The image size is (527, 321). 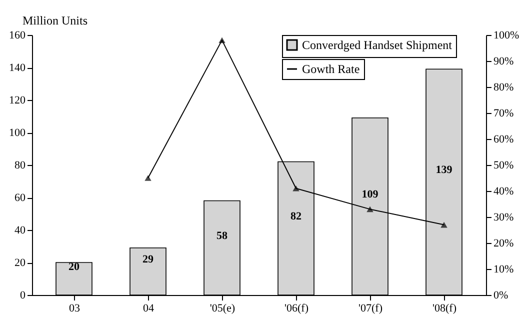 What do you see at coordinates (17, 68) in the screenshot?
I see `y-tick-label: 140` at bounding box center [17, 68].